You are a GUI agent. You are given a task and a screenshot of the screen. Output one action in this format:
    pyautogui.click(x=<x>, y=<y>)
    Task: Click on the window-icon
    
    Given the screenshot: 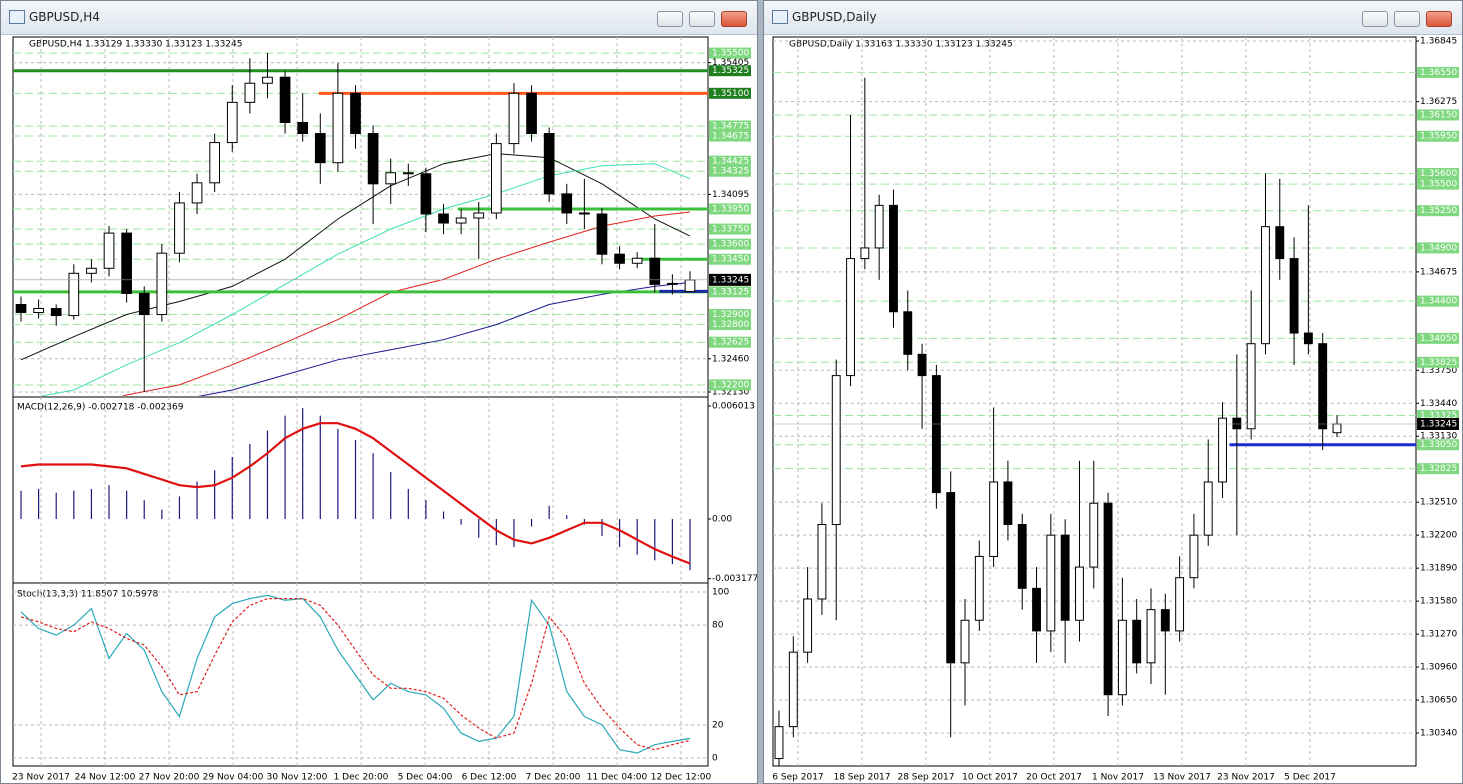 What is the action you would take?
    pyautogui.click(x=780, y=17)
    